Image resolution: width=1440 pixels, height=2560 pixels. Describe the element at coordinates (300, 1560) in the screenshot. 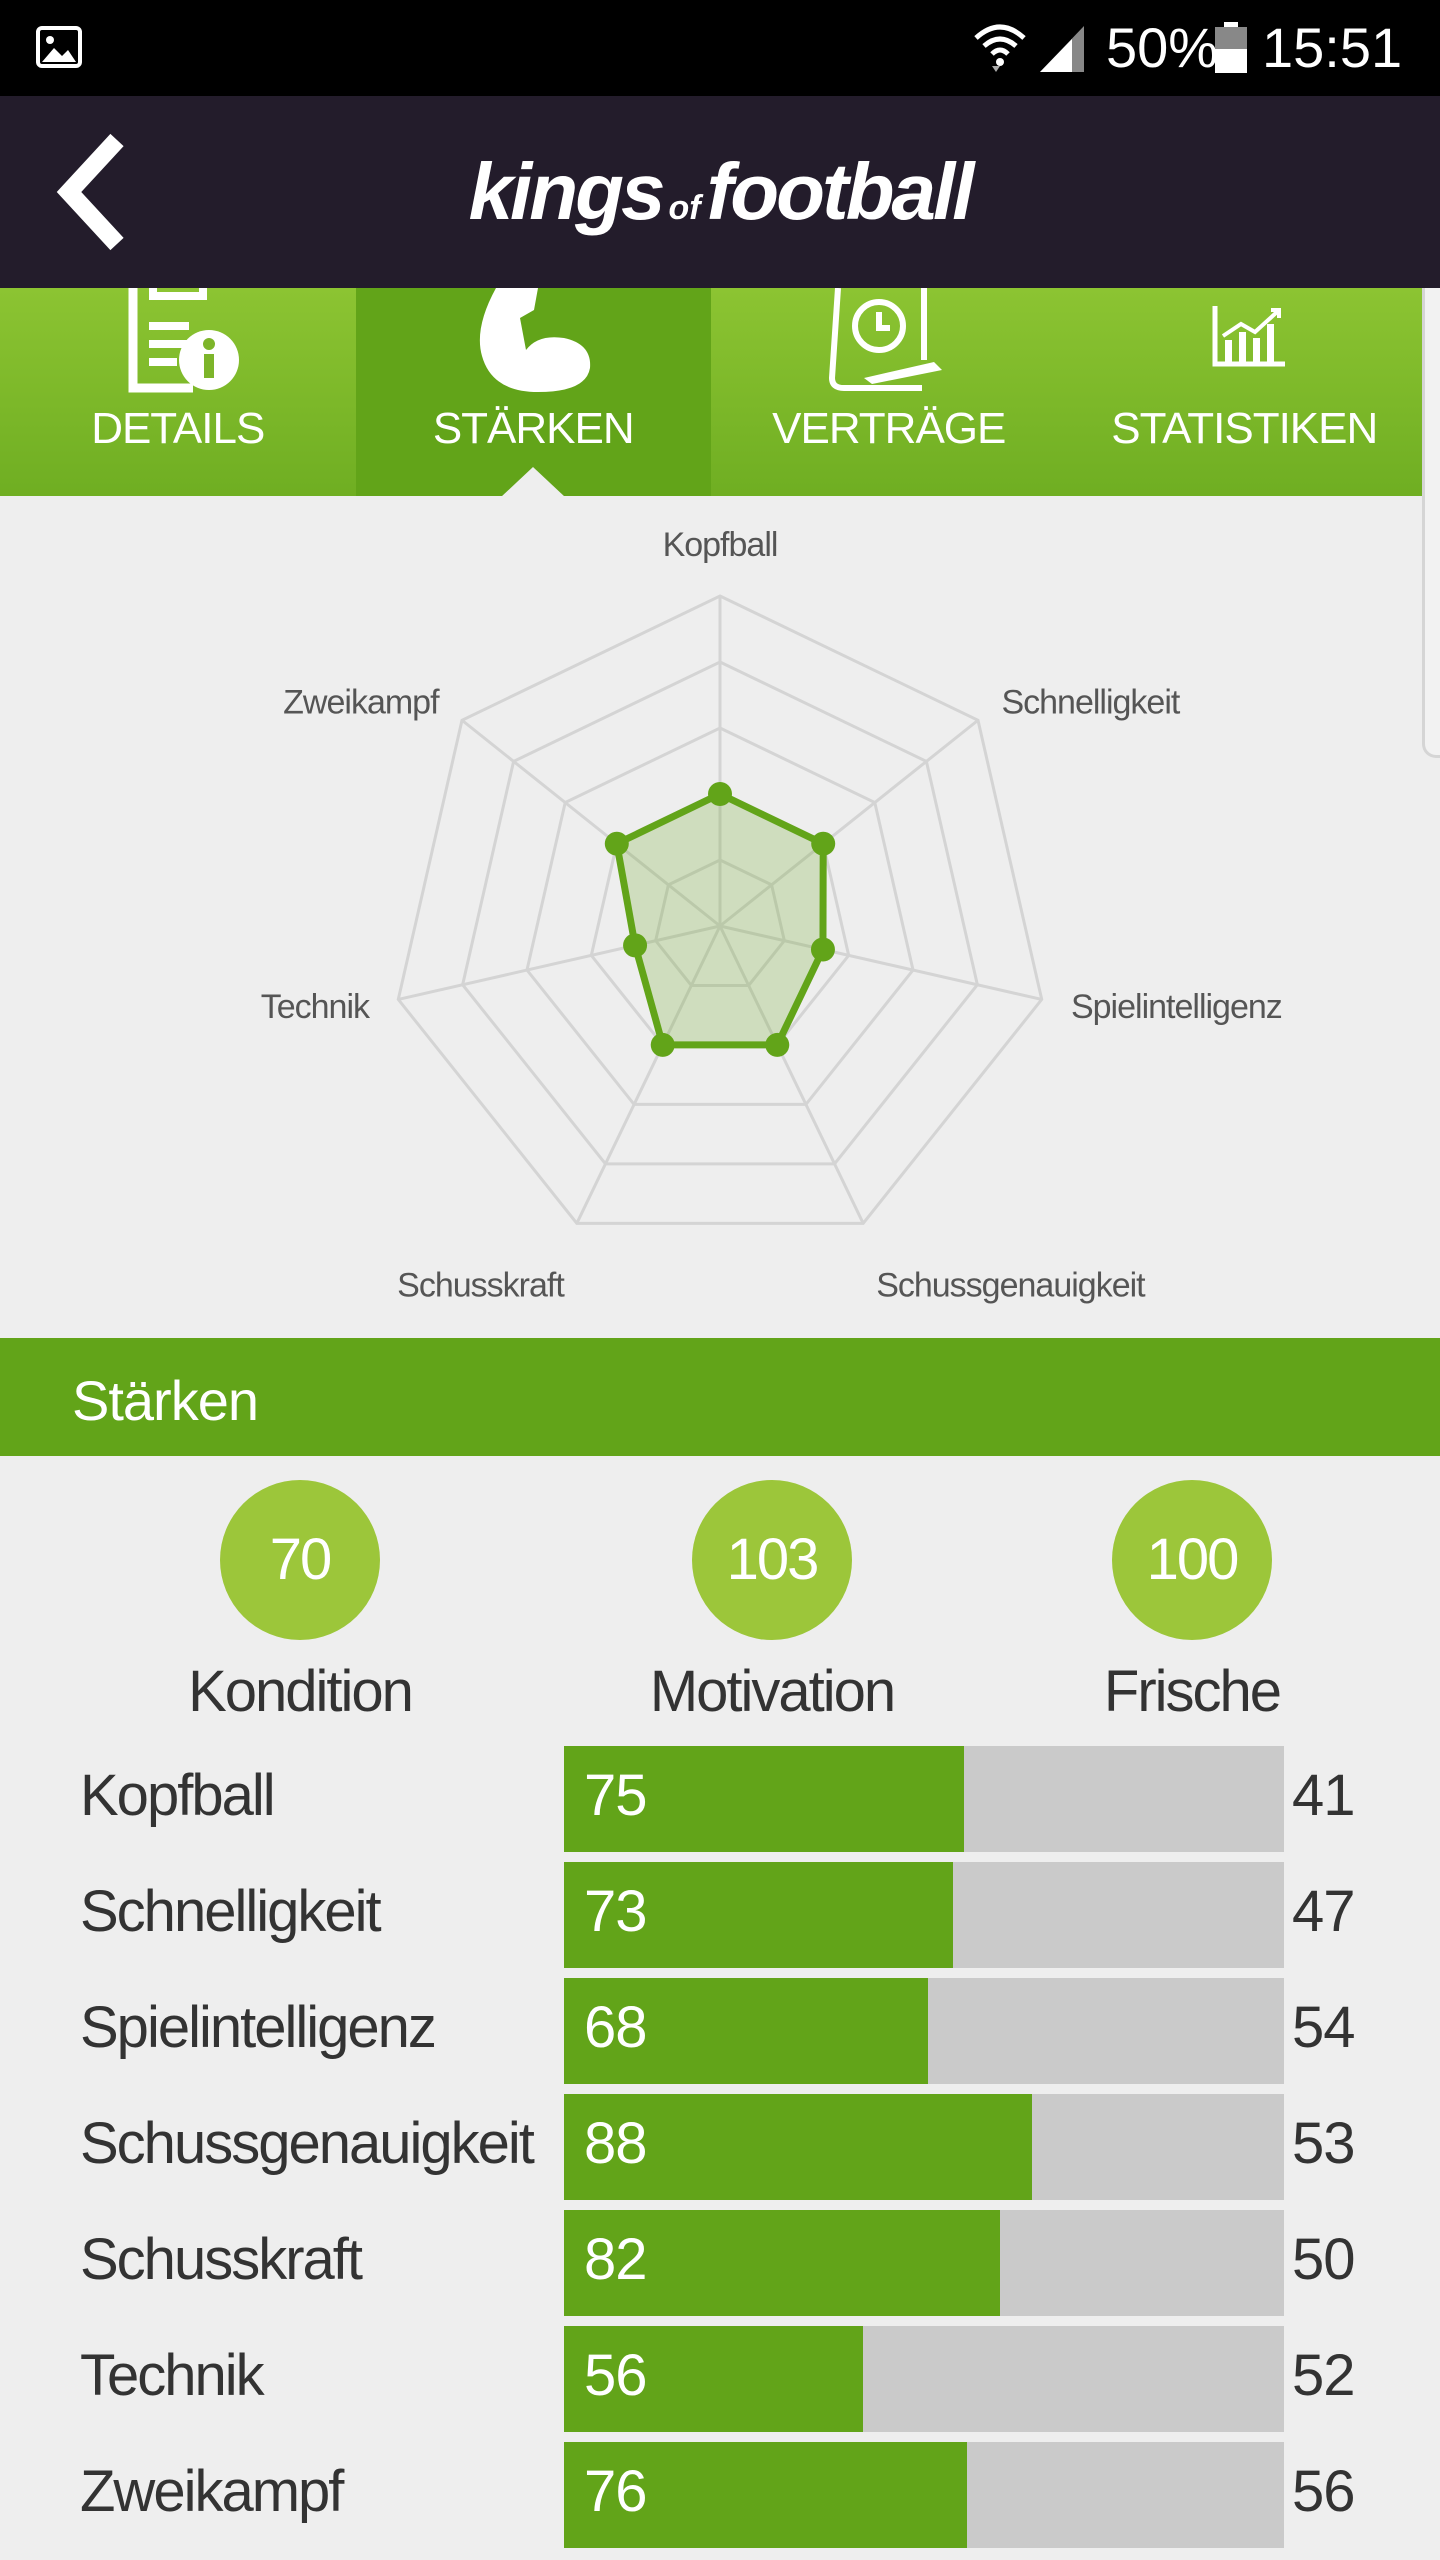

I see `stat-circle: 70` at that location.